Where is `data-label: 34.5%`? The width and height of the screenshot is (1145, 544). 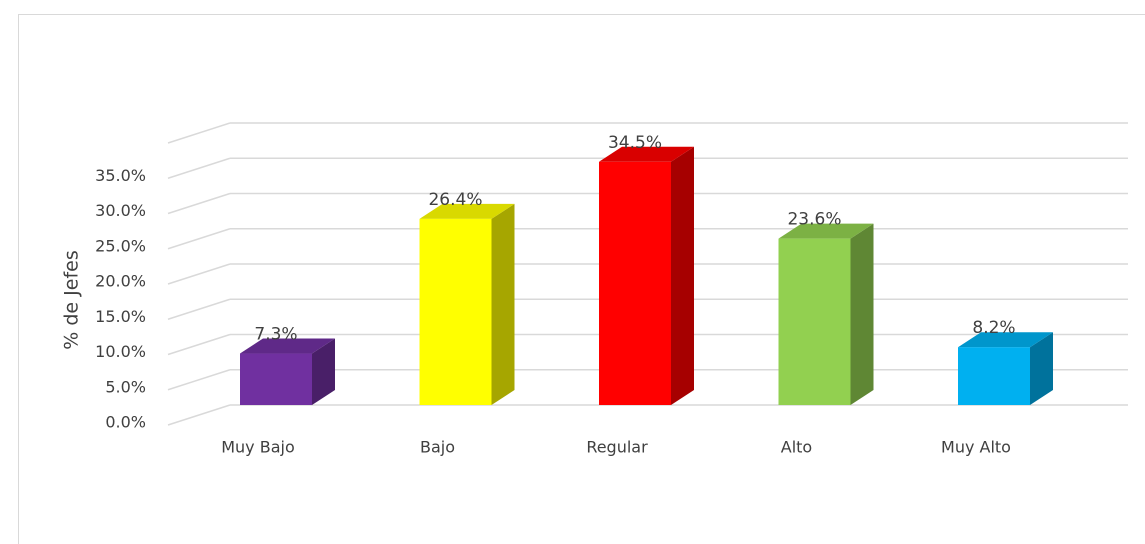
data-label: 34.5% is located at coordinates (635, 143).